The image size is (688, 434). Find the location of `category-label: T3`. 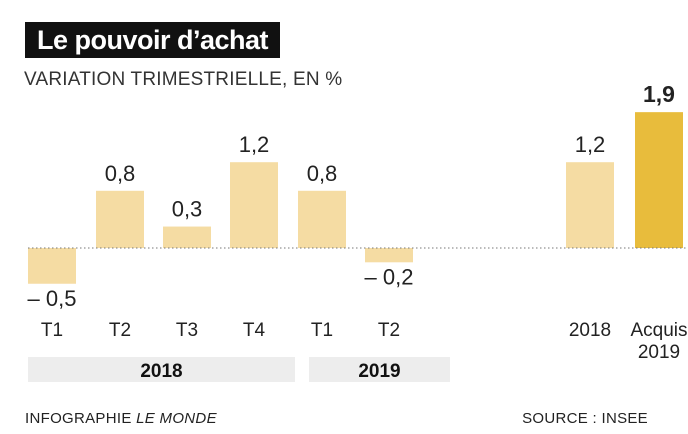

category-label: T3 is located at coordinates (187, 330).